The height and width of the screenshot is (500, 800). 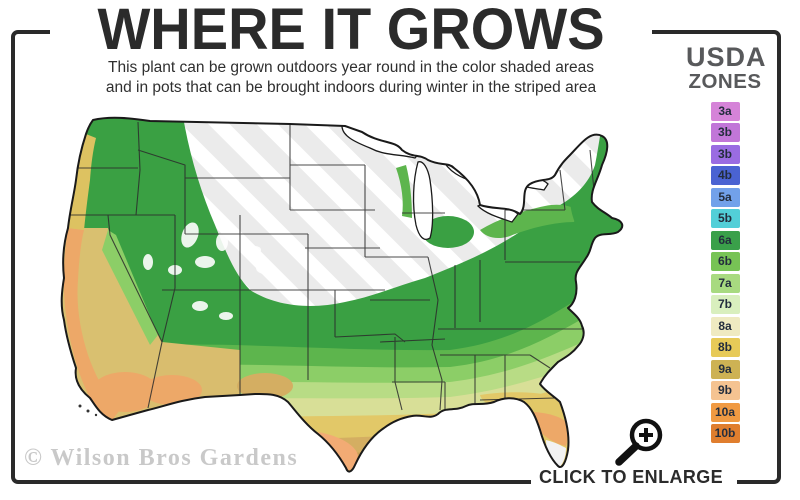 What do you see at coordinates (404, 191) in the screenshot?
I see `zone-wisconsin-shore-green` at bounding box center [404, 191].